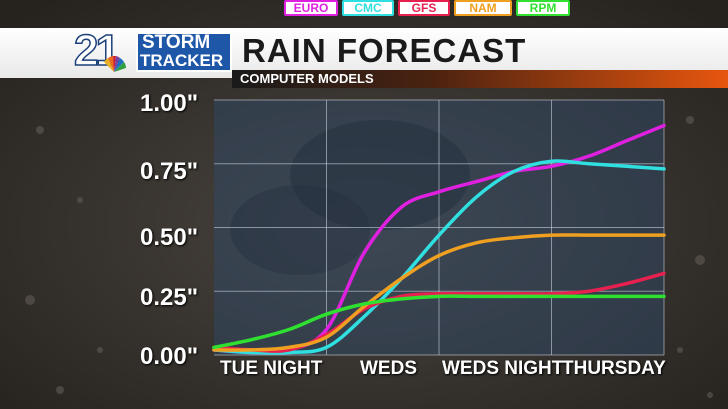 This screenshot has height=409, width=728. I want to click on y-tick-label: 0.25", so click(169, 297).